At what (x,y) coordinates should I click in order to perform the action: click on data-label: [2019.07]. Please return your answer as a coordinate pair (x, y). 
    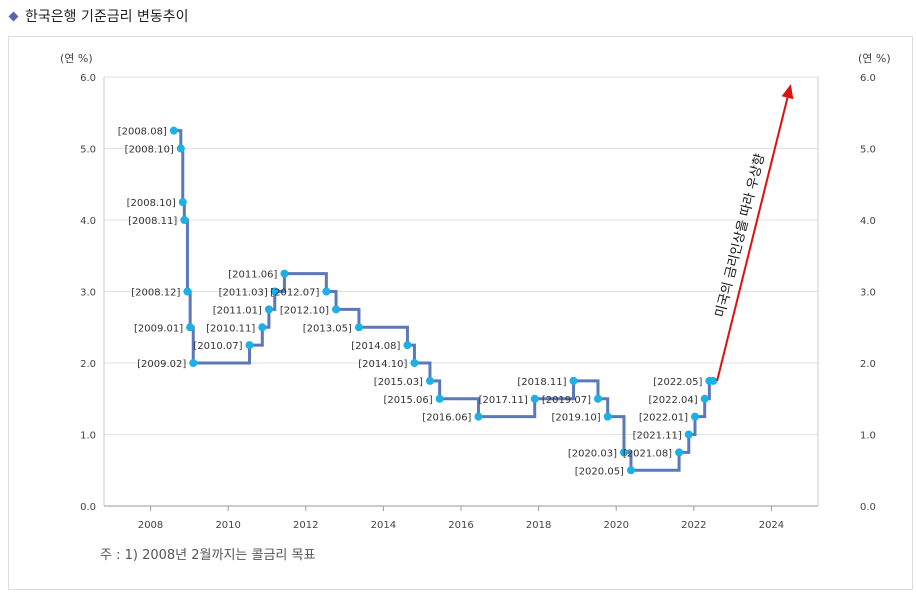
    Looking at the image, I should click on (566, 400).